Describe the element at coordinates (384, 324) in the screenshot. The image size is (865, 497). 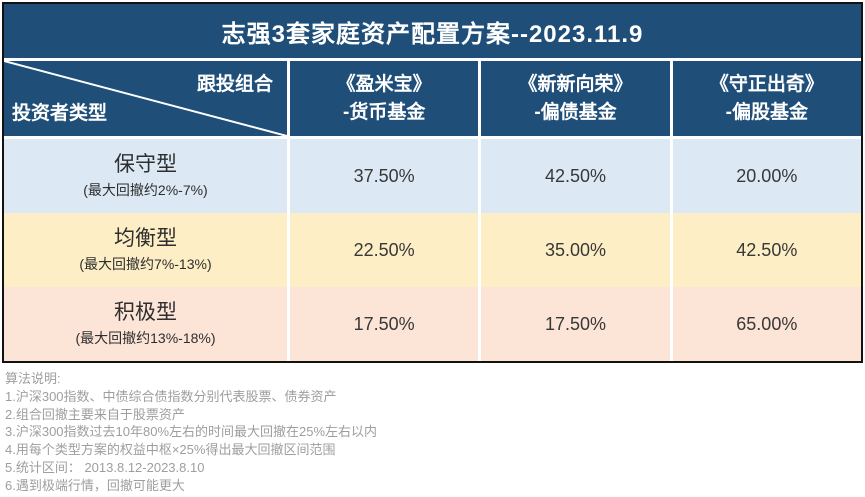
I see `cell-aggressive-yingmibao: 17.50%` at that location.